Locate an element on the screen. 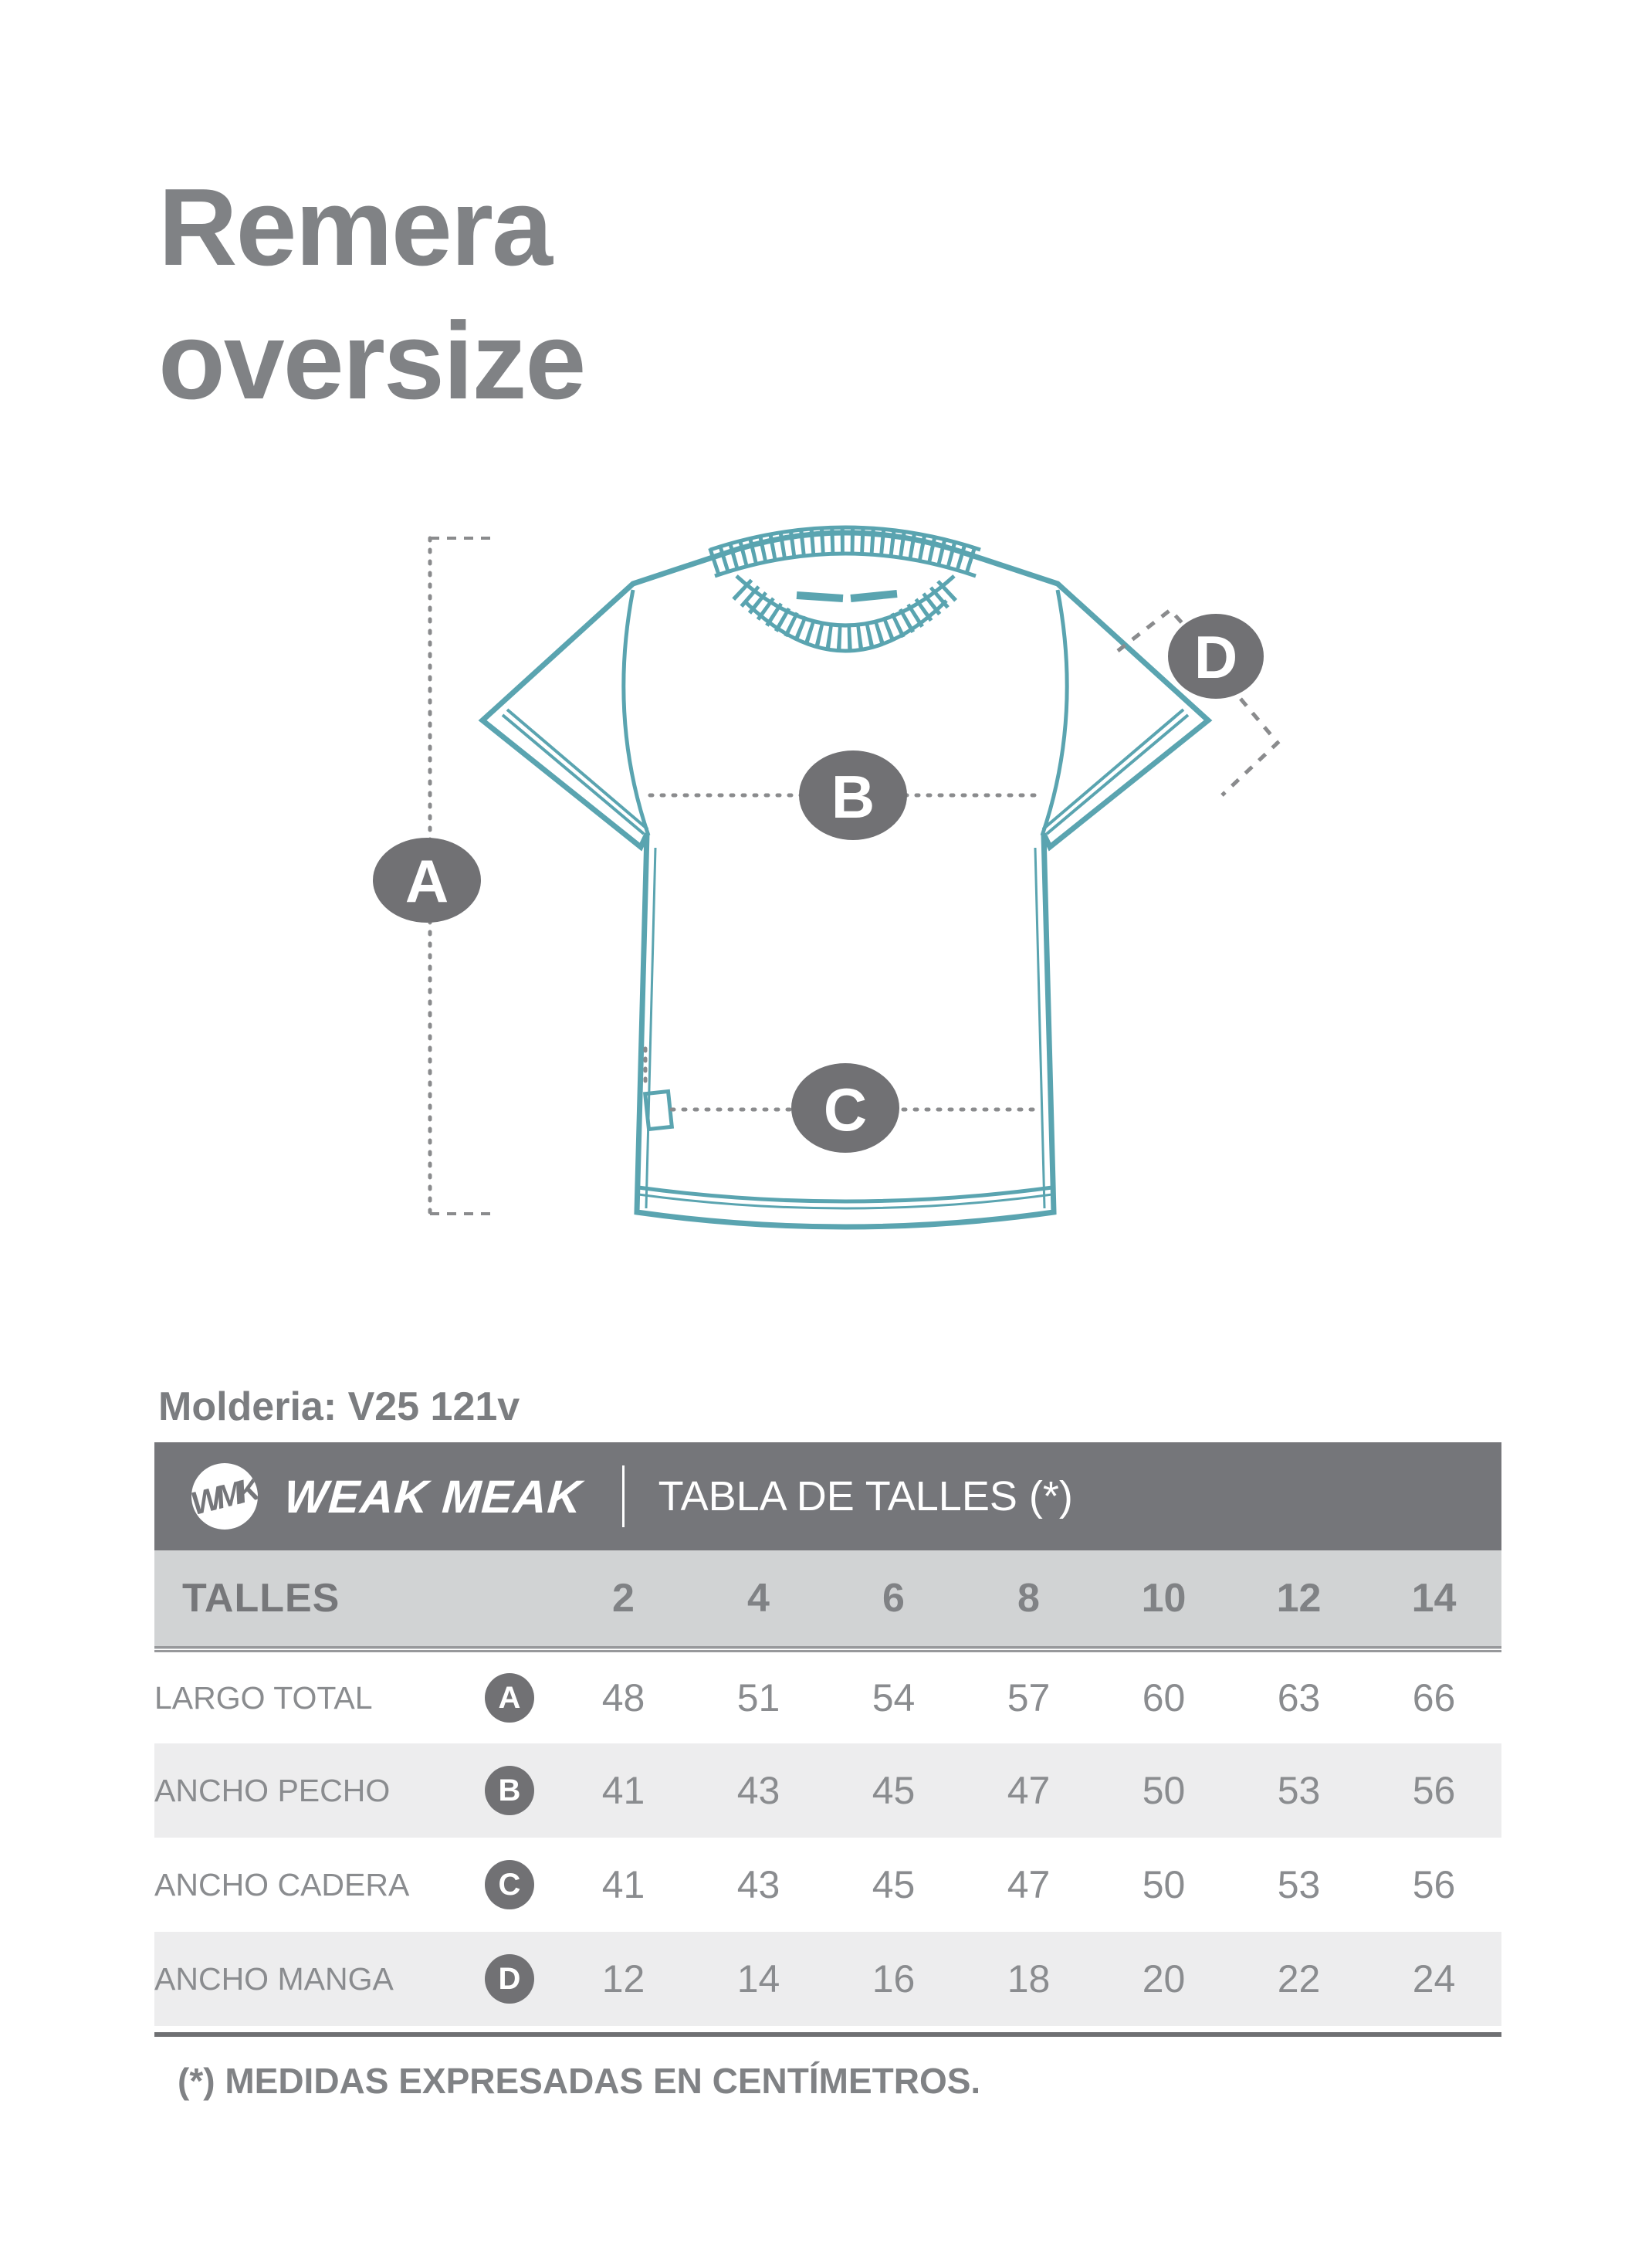 The width and height of the screenshot is (1652, 2253). collar-rib-outer is located at coordinates (845, 551).